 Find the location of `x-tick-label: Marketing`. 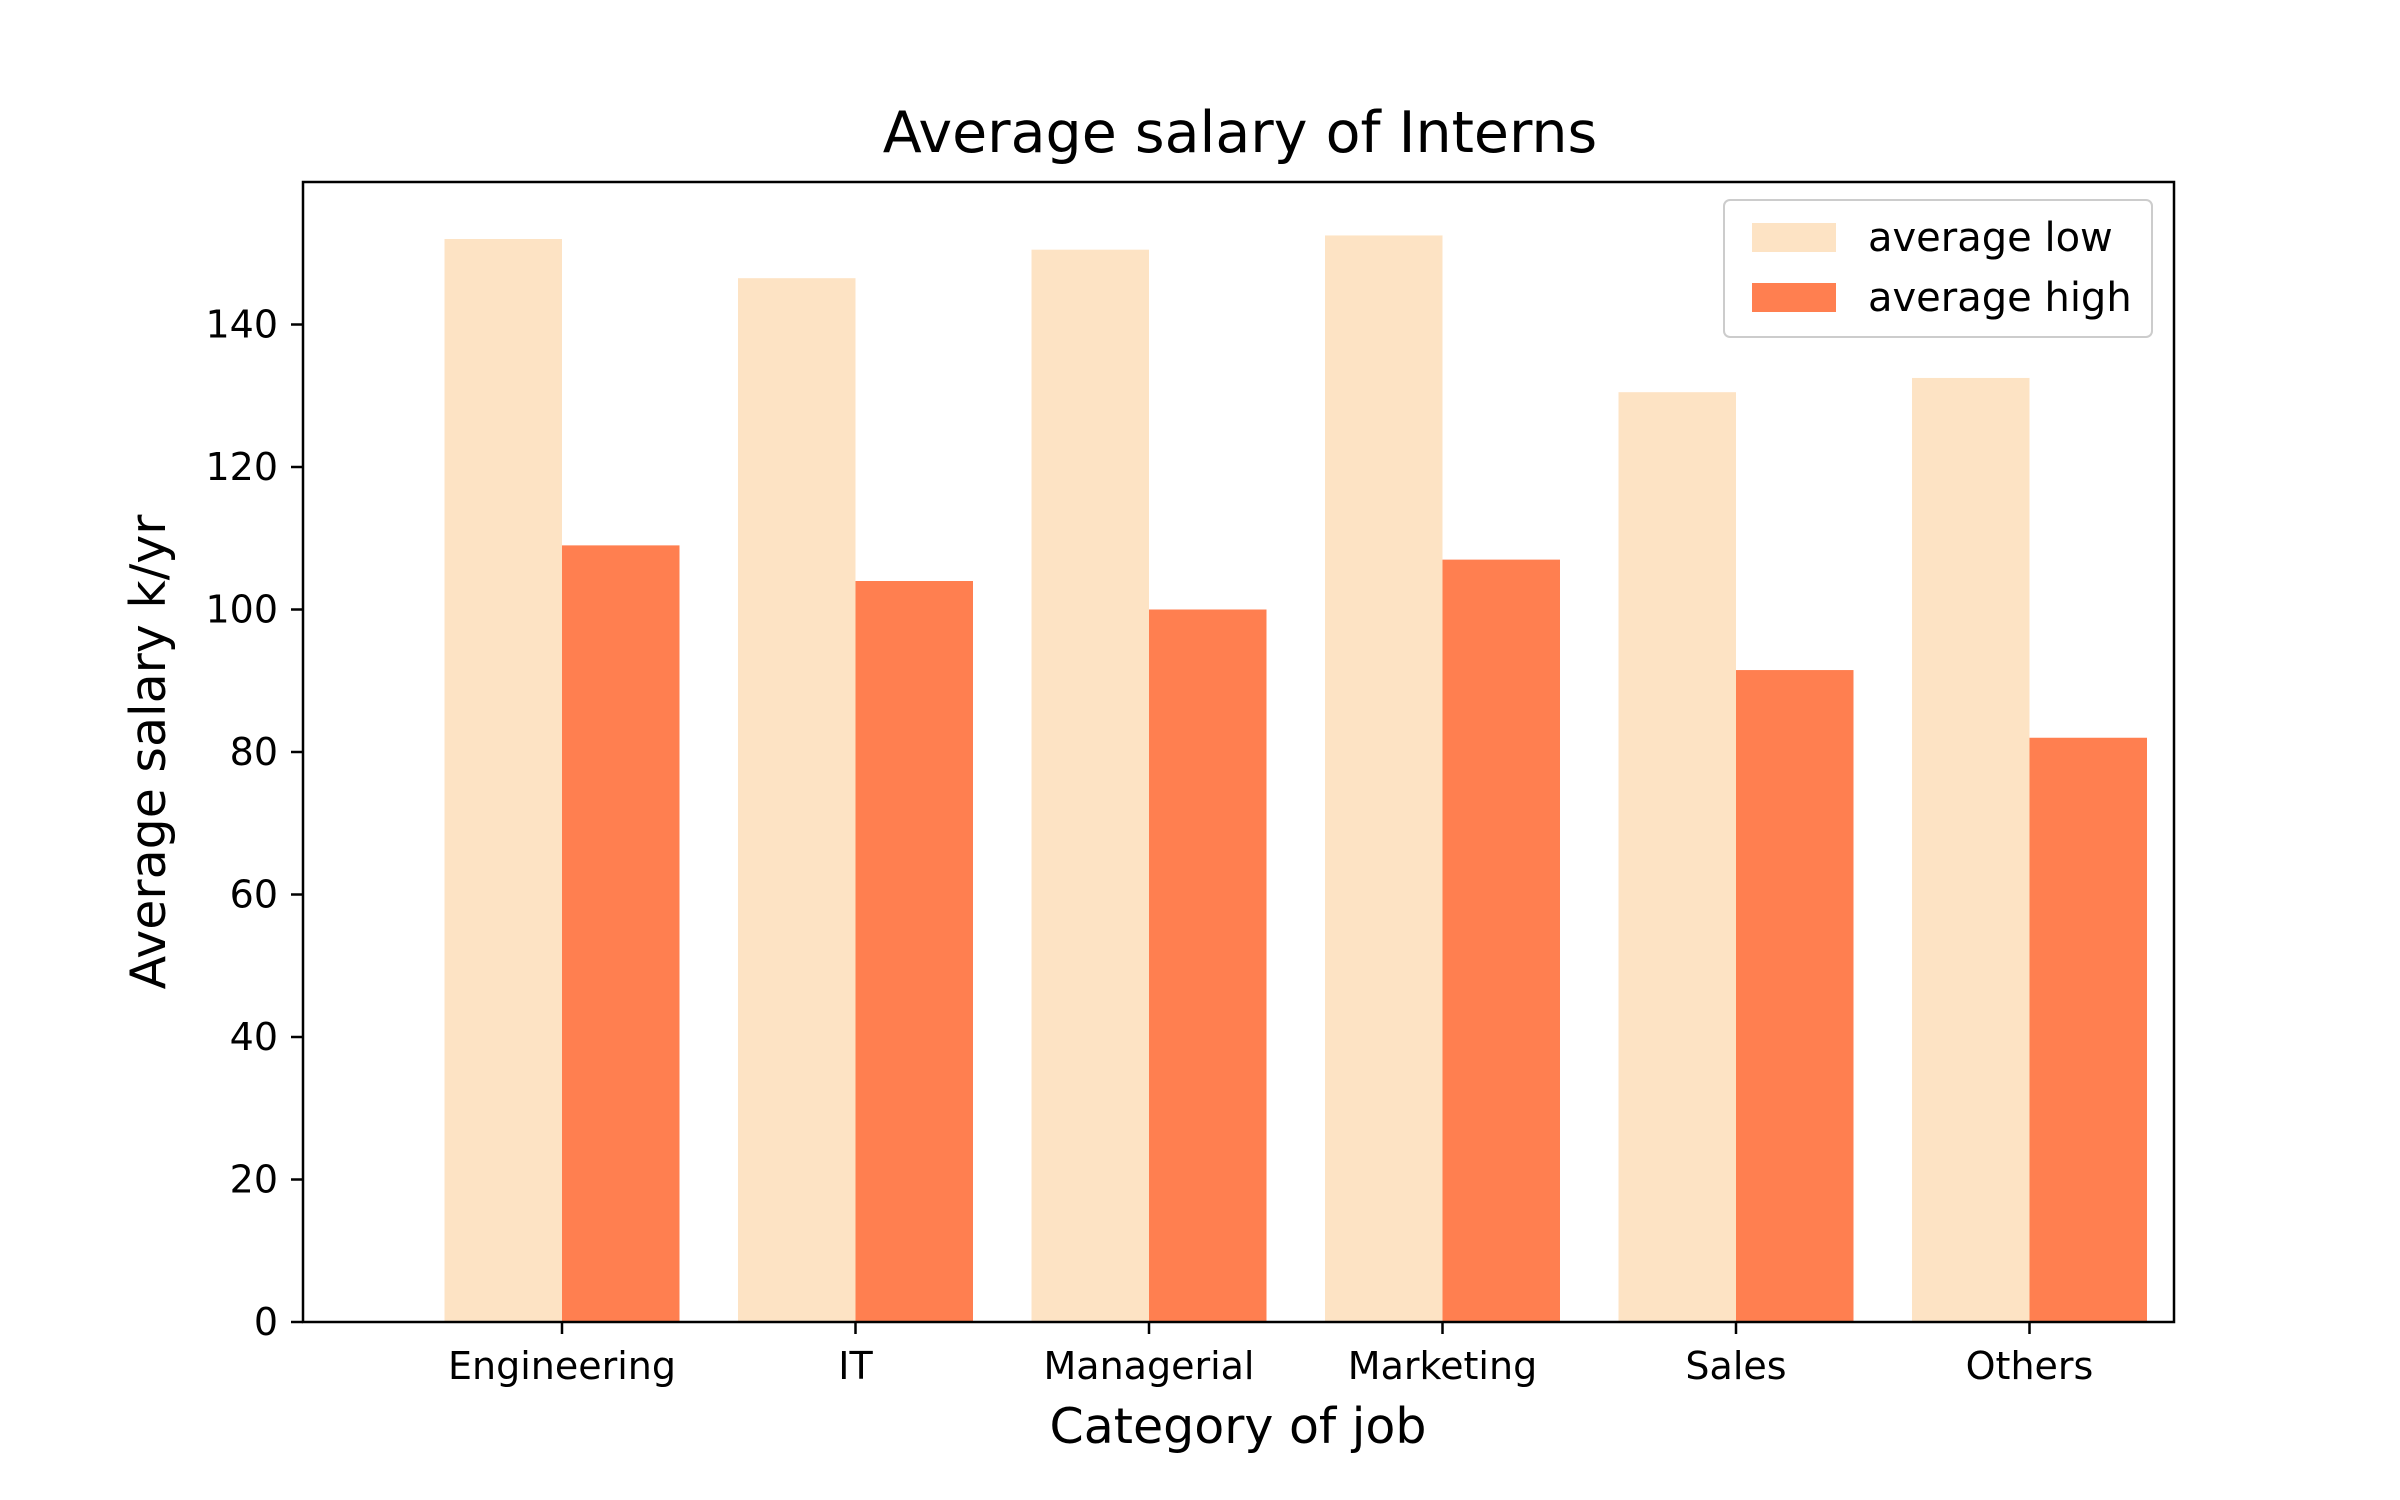

x-tick-label: Marketing is located at coordinates (1442, 1366).